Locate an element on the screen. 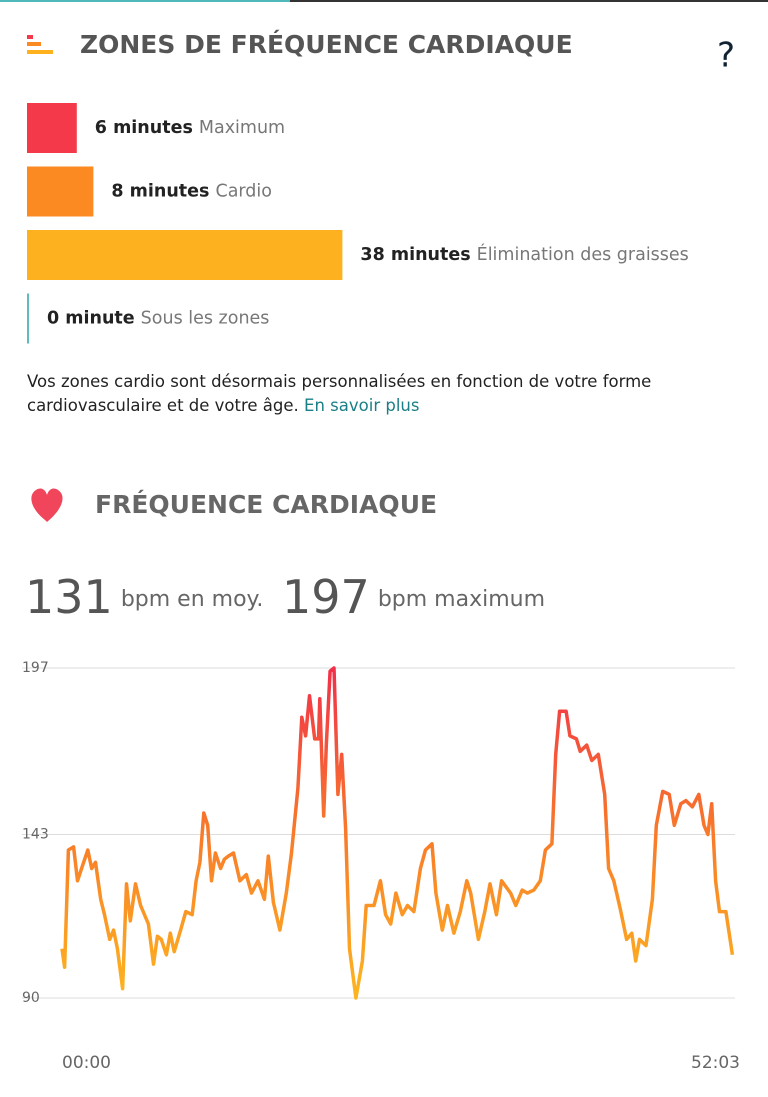  zone-label: 0 minute Sous les zones is located at coordinates (158, 319).